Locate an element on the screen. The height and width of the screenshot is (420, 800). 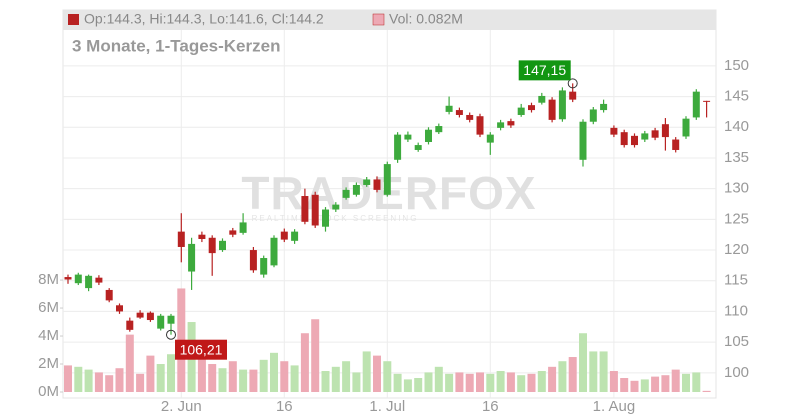
chart-title: 3 Monate, 1-Tages-Kerzen is located at coordinates (176, 45).